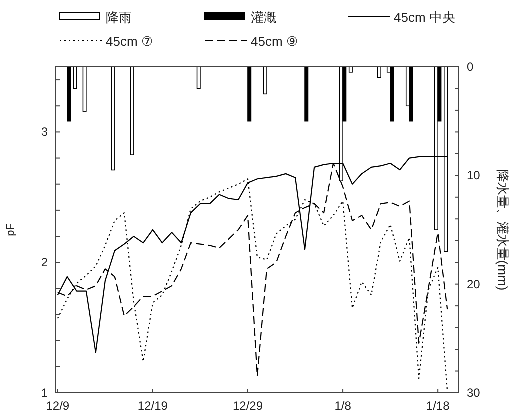 This screenshot has height=419, width=513. Describe the element at coordinates (470, 67) in the screenshot. I see `y2-tick-label: 0` at that location.